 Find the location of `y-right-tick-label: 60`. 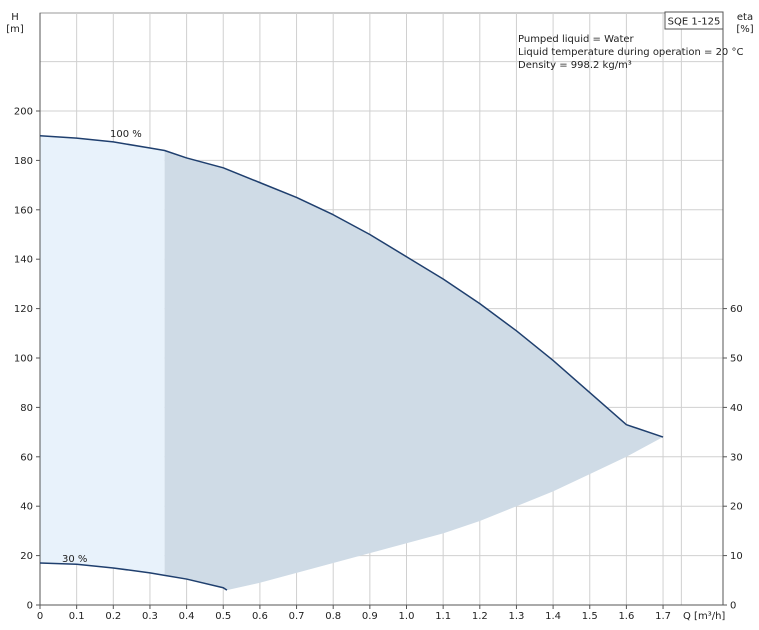

y-right-tick-label: 60 is located at coordinates (736, 309).